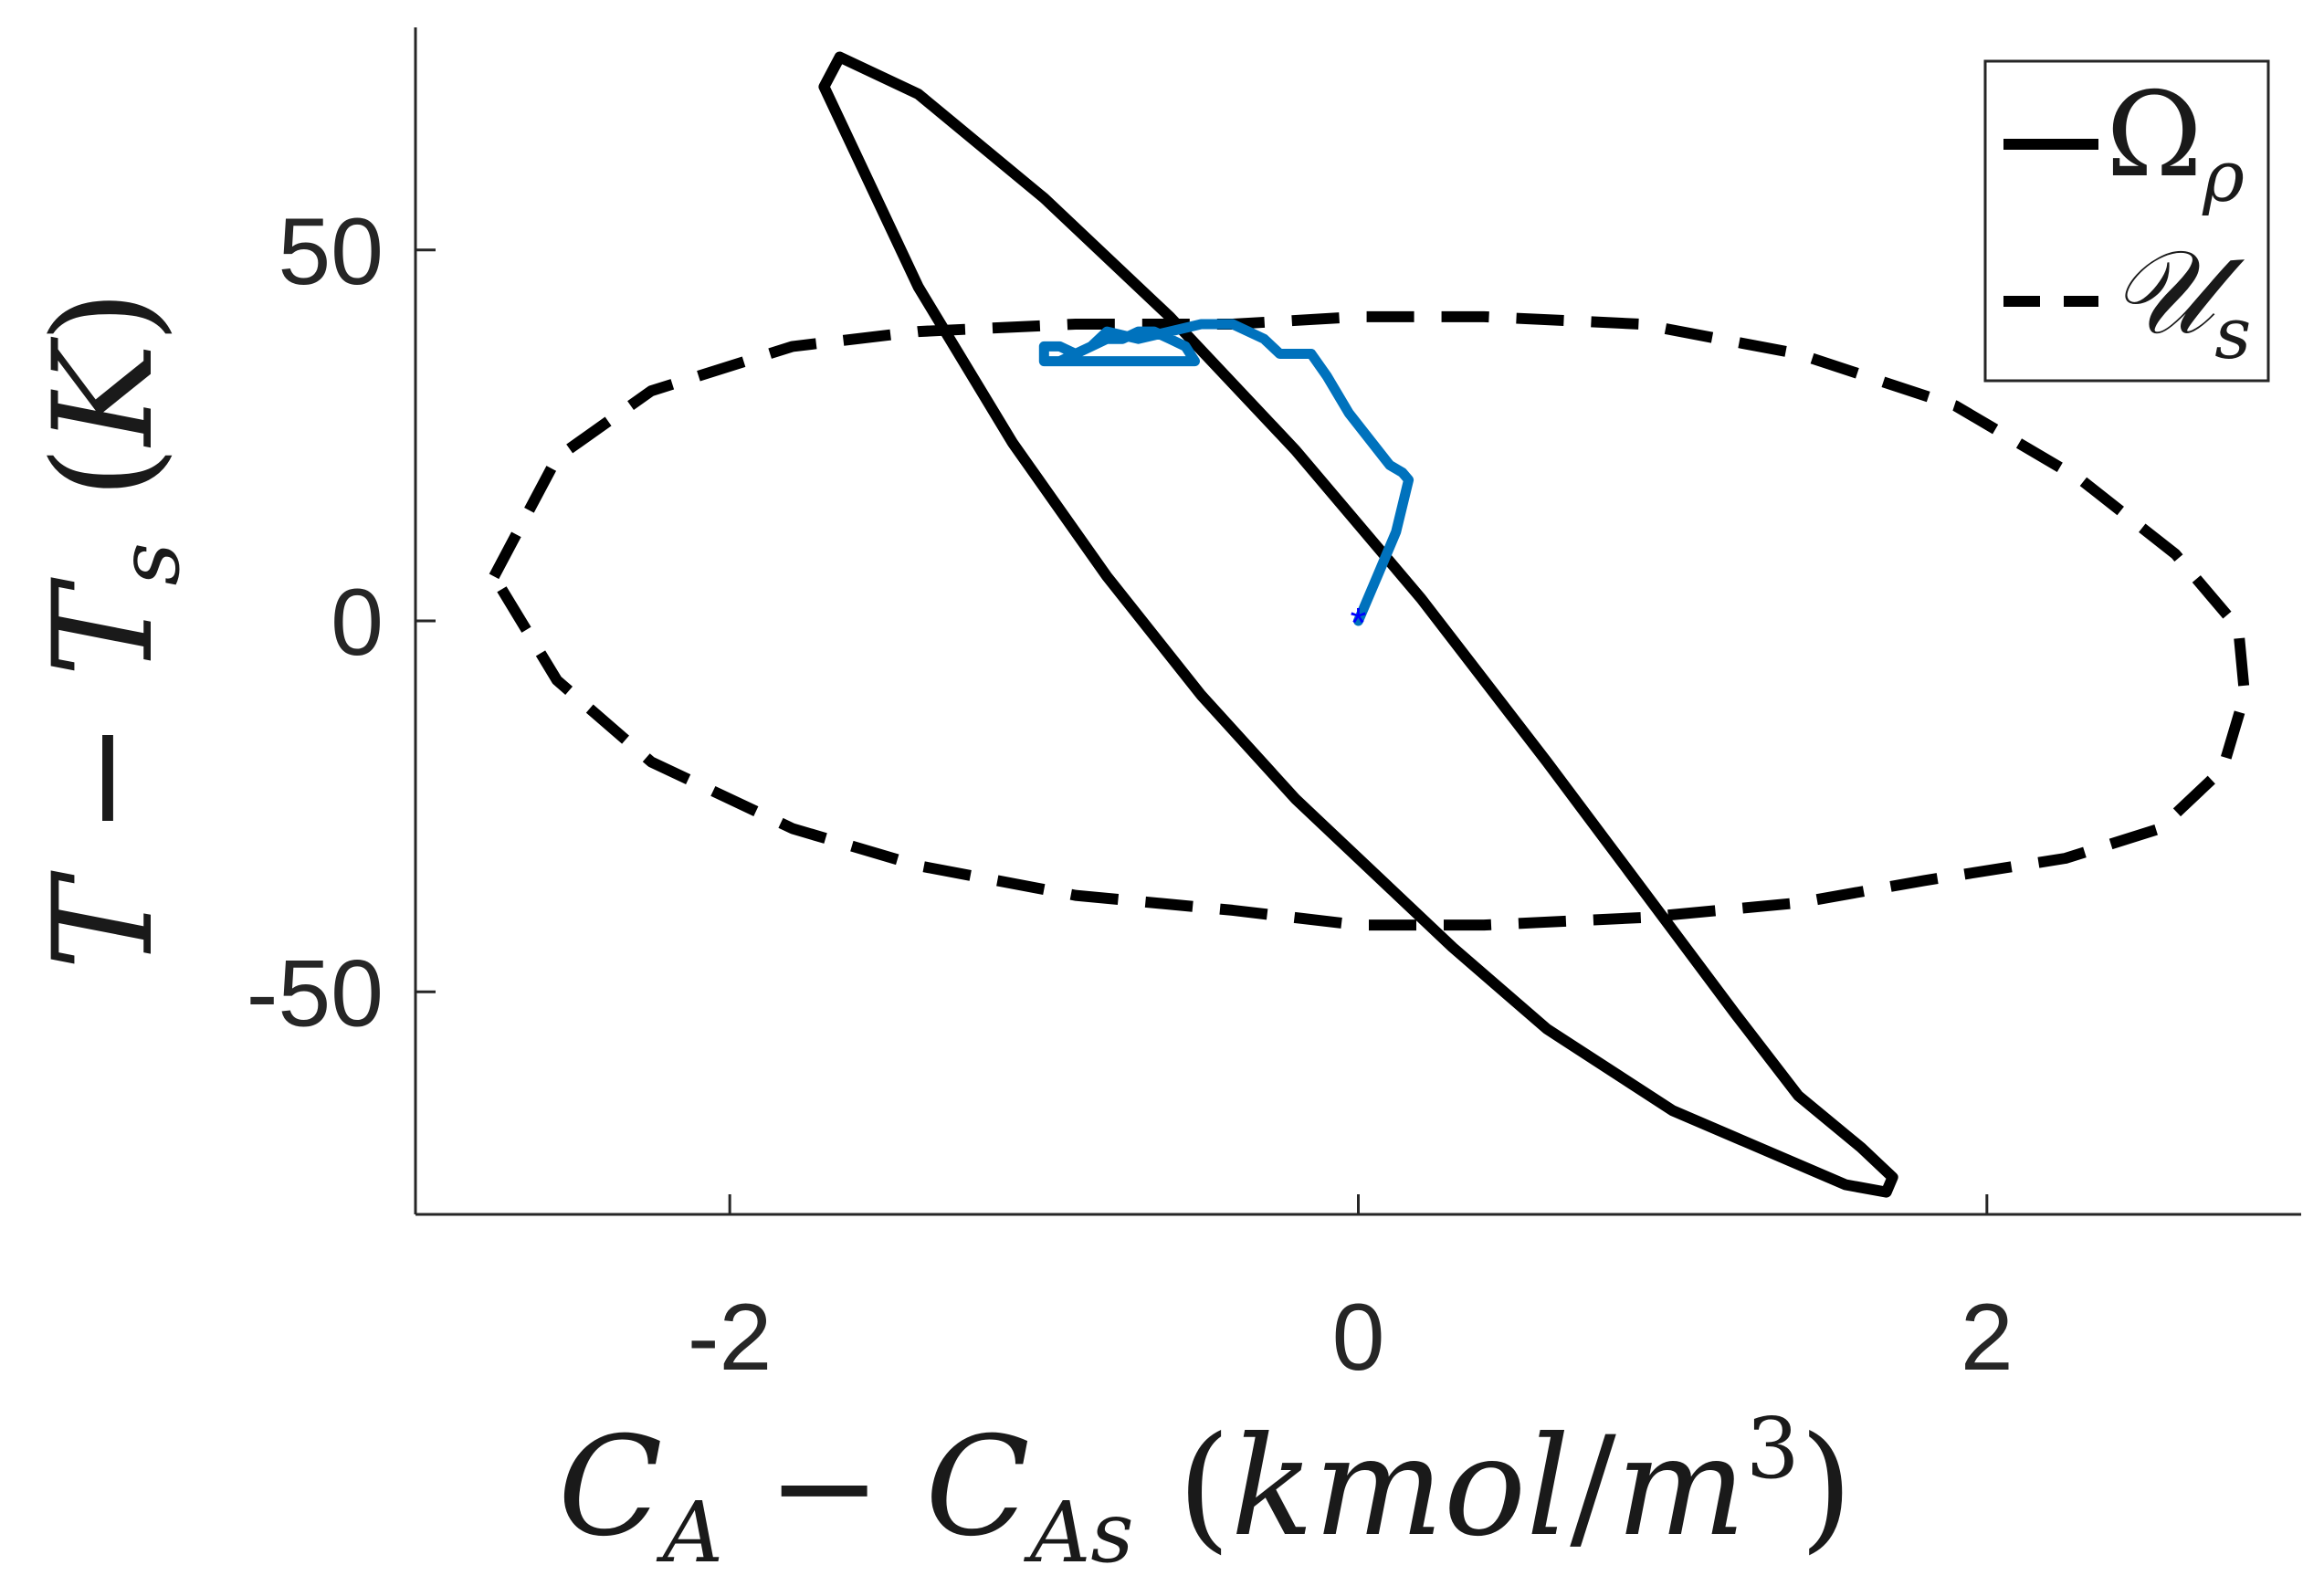 This screenshot has width=2324, height=1586. I want to click on x-tick-label: 0, so click(1358, 1338).